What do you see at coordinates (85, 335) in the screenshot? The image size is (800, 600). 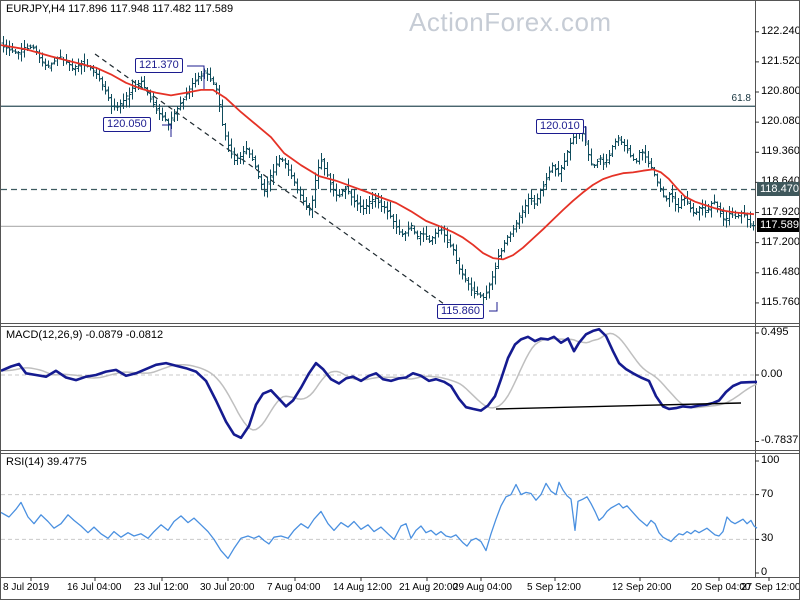 I see `macd-header: MACD(12,26,9) -0.0879 -0.0812` at bounding box center [85, 335].